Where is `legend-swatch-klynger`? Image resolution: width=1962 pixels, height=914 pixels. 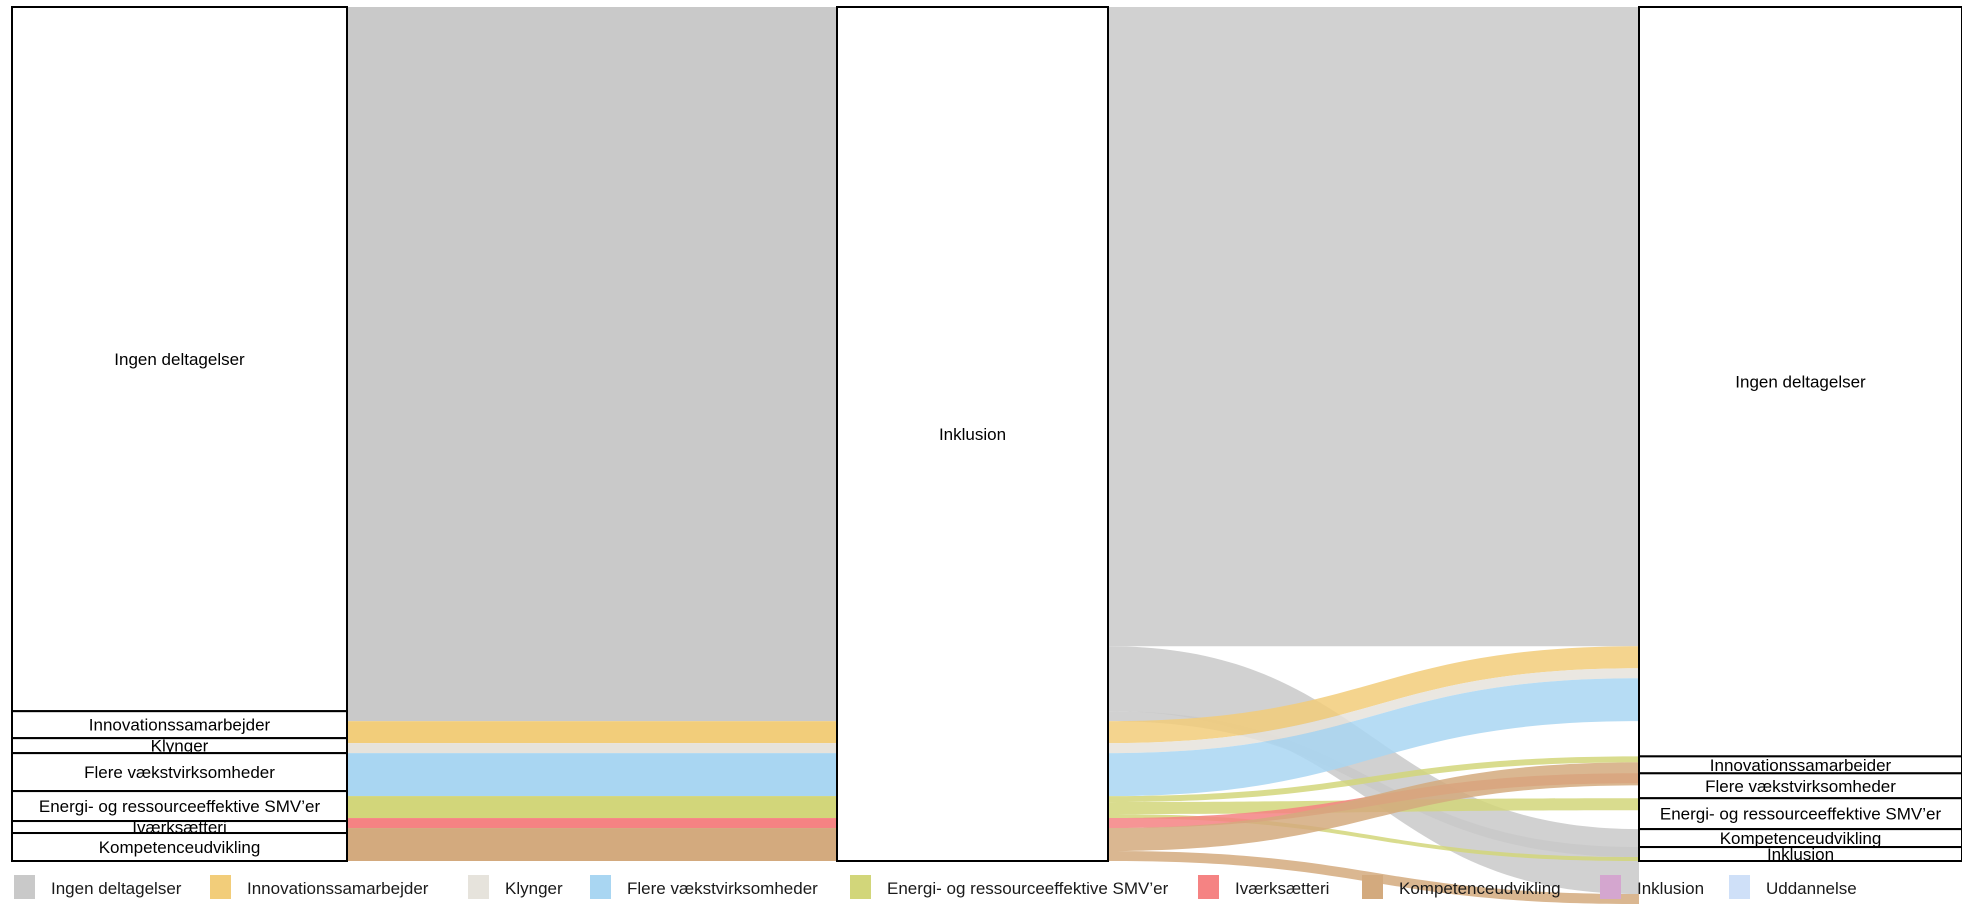
legend-swatch-klynger is located at coordinates (478, 887).